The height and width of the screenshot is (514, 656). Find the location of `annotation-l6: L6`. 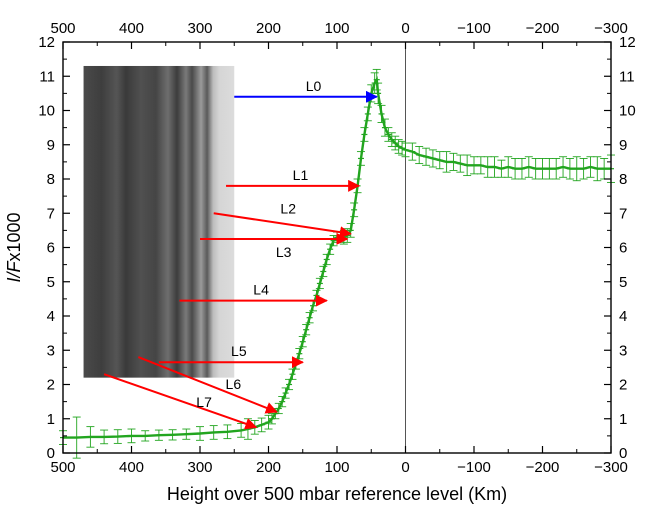

annotation-l6: L6 is located at coordinates (207, 385).